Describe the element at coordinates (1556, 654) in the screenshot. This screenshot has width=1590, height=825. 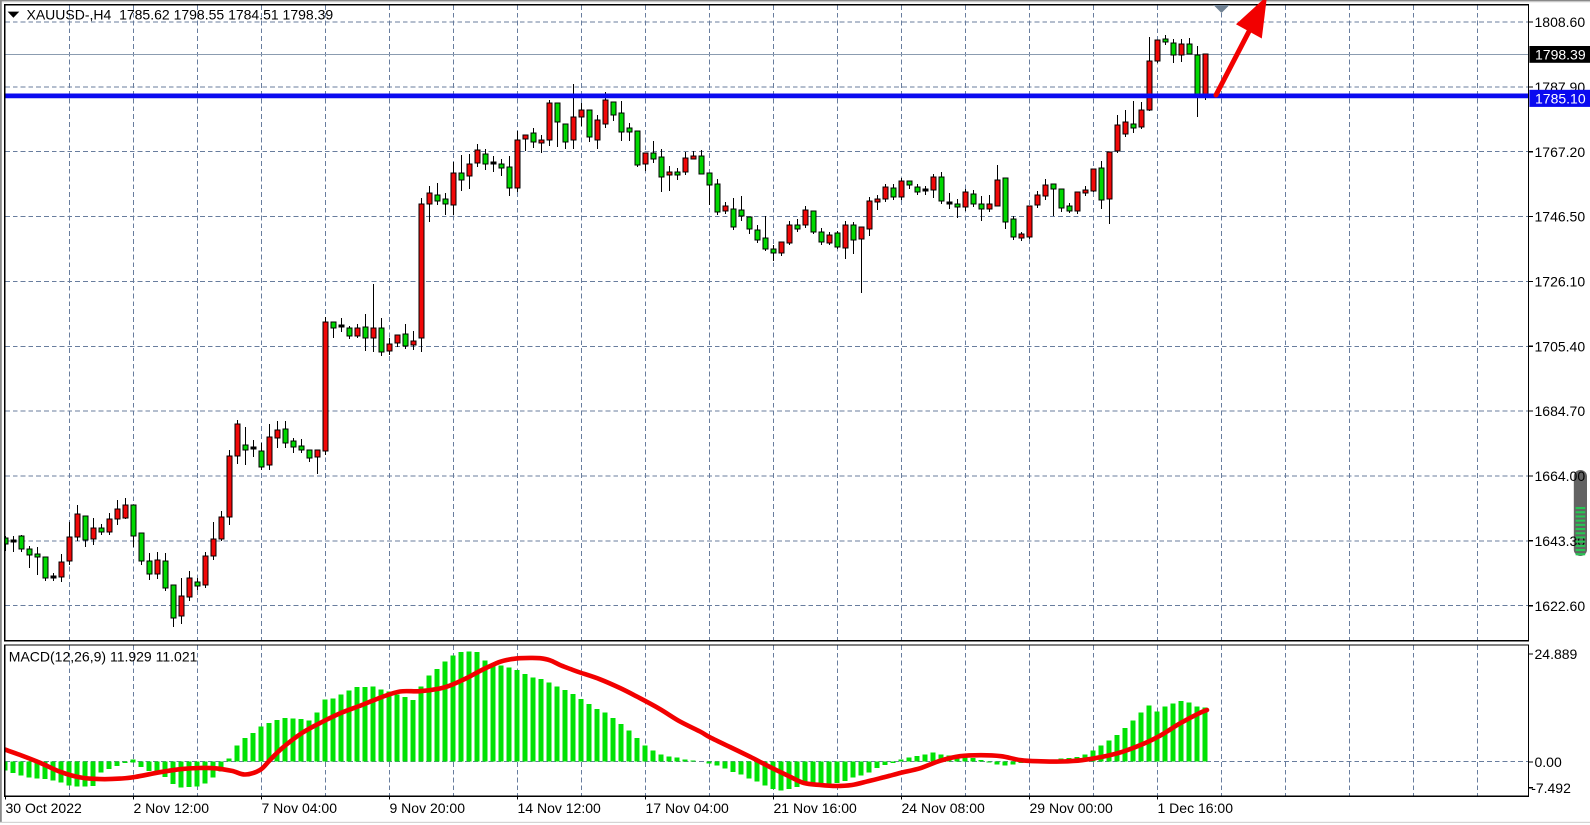
I see `svg-text: 24.889` at that location.